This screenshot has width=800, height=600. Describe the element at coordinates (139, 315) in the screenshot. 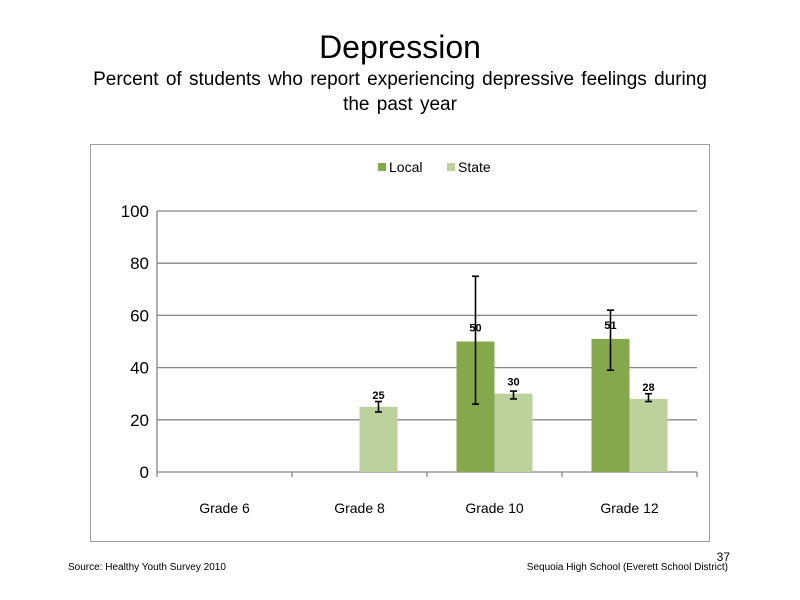

I see `y-tick-label: 60` at that location.